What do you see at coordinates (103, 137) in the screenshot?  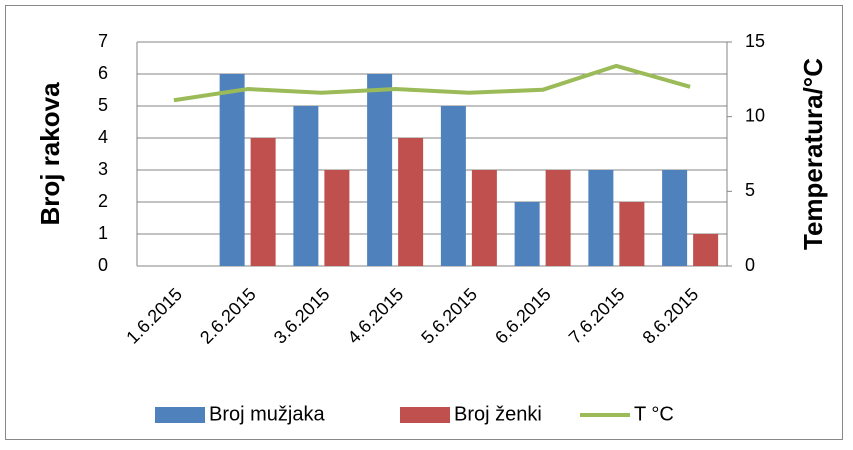 I see `y-tick-label: 4` at bounding box center [103, 137].